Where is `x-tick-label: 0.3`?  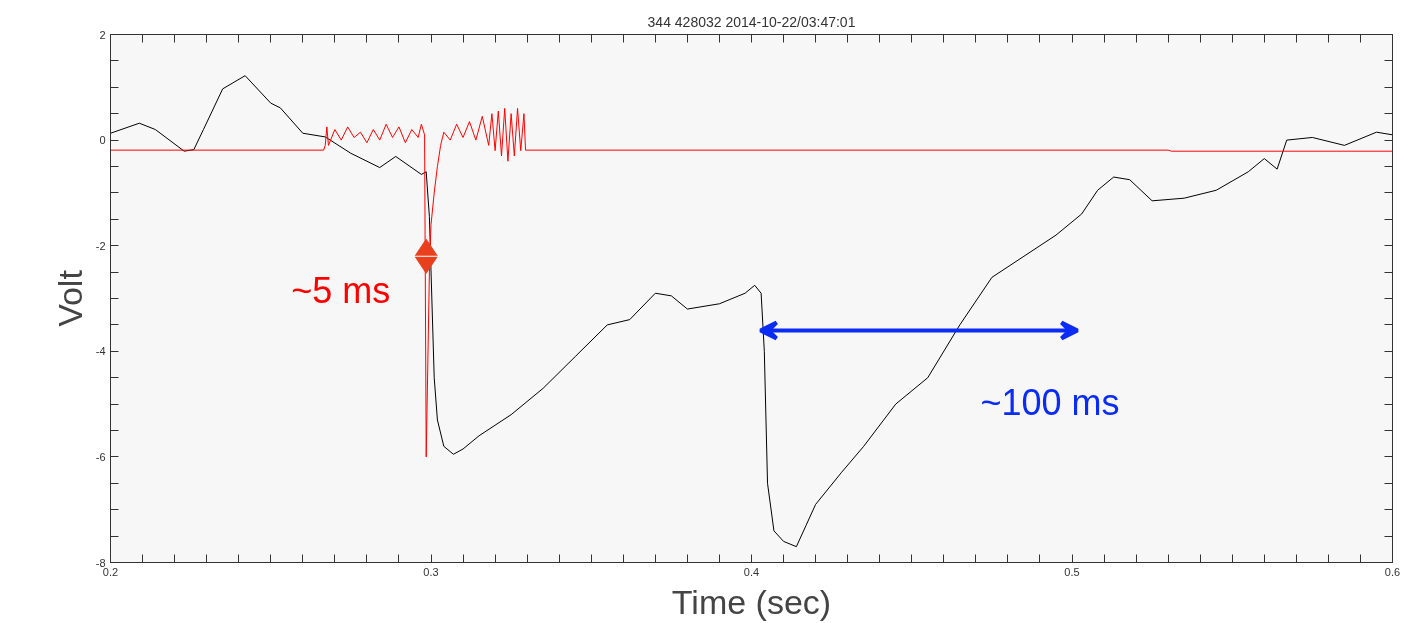 x-tick-label: 0.3 is located at coordinates (431, 571).